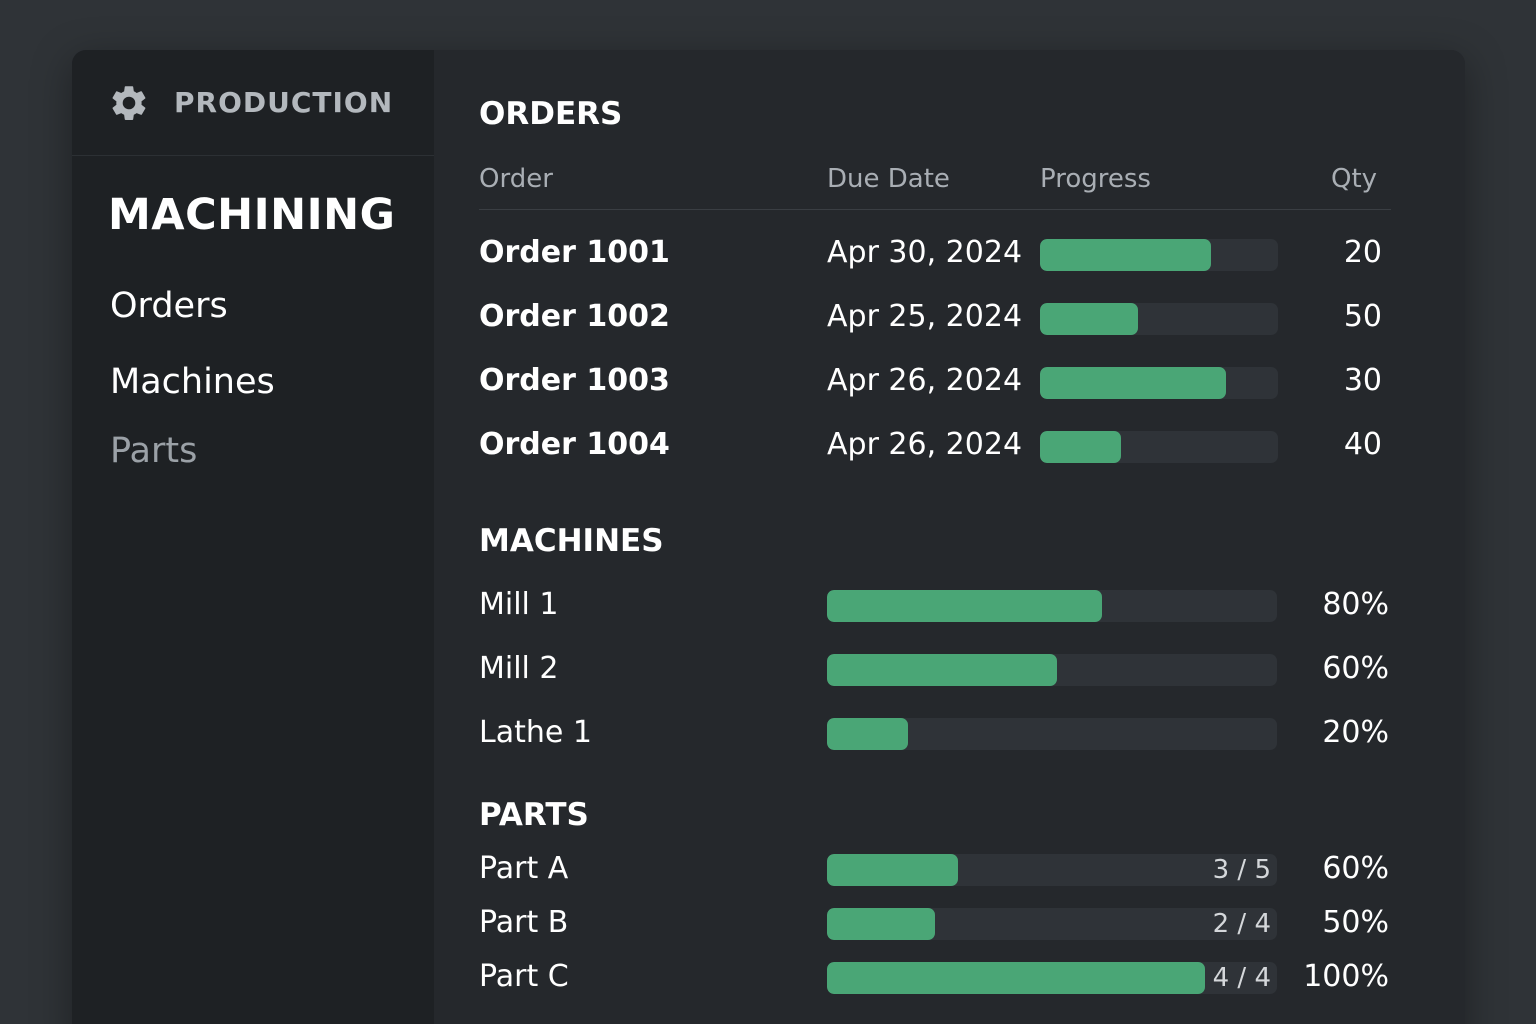 The image size is (1536, 1024). Describe the element at coordinates (1355, 732) in the screenshot. I see `machine-percent: 20%` at that location.